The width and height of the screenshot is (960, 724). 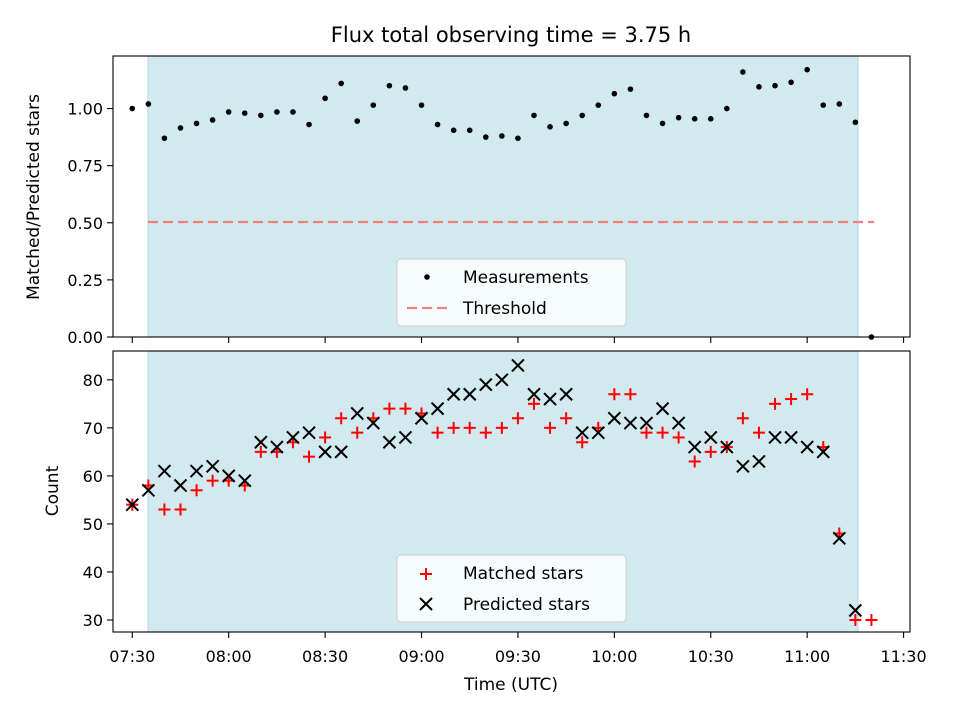 What do you see at coordinates (511, 292) in the screenshot?
I see `top-legend: Measurements Threshold` at bounding box center [511, 292].